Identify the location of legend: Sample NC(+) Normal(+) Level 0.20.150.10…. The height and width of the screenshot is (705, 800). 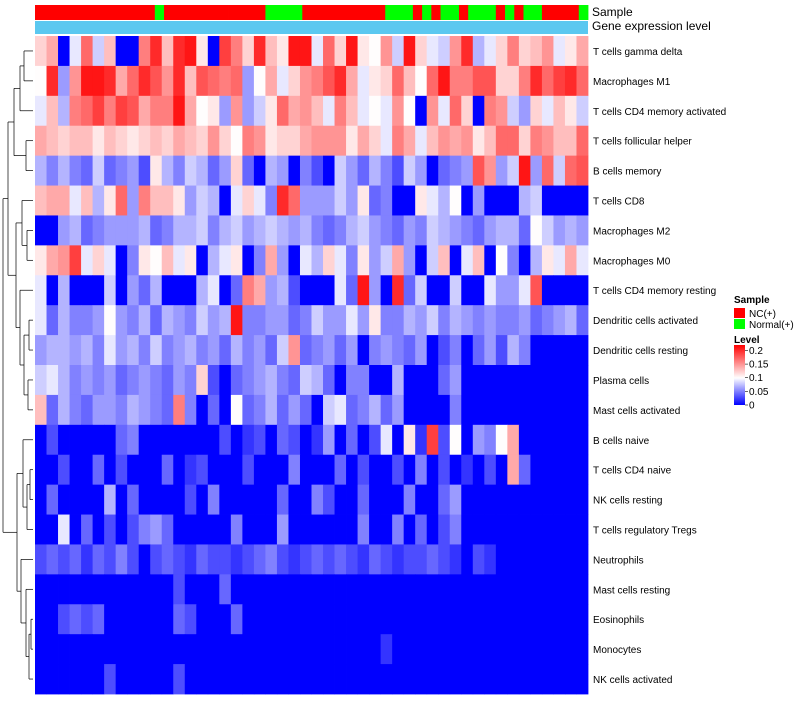
(764, 353).